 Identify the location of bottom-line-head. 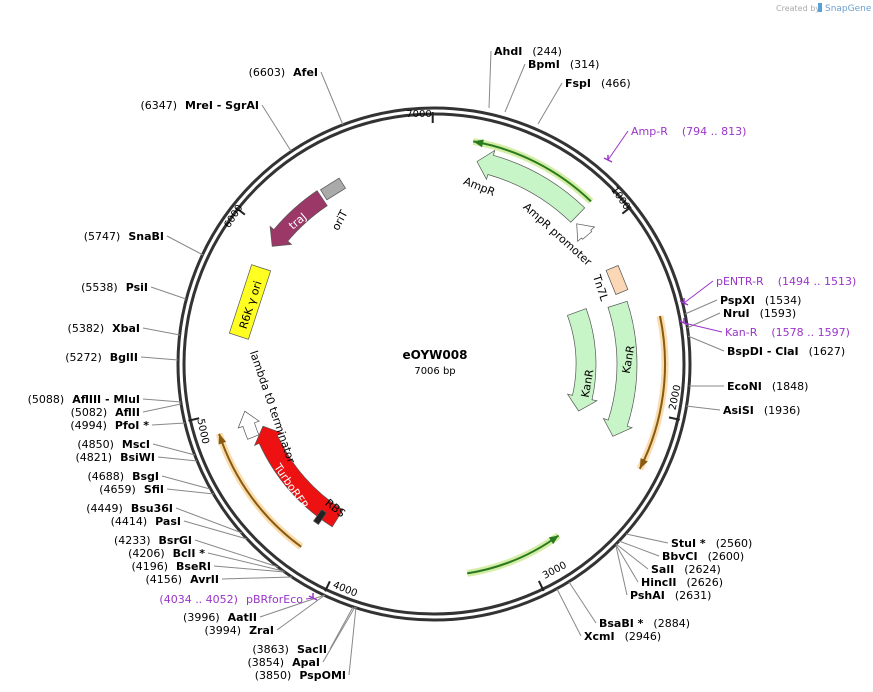
(553, 540).